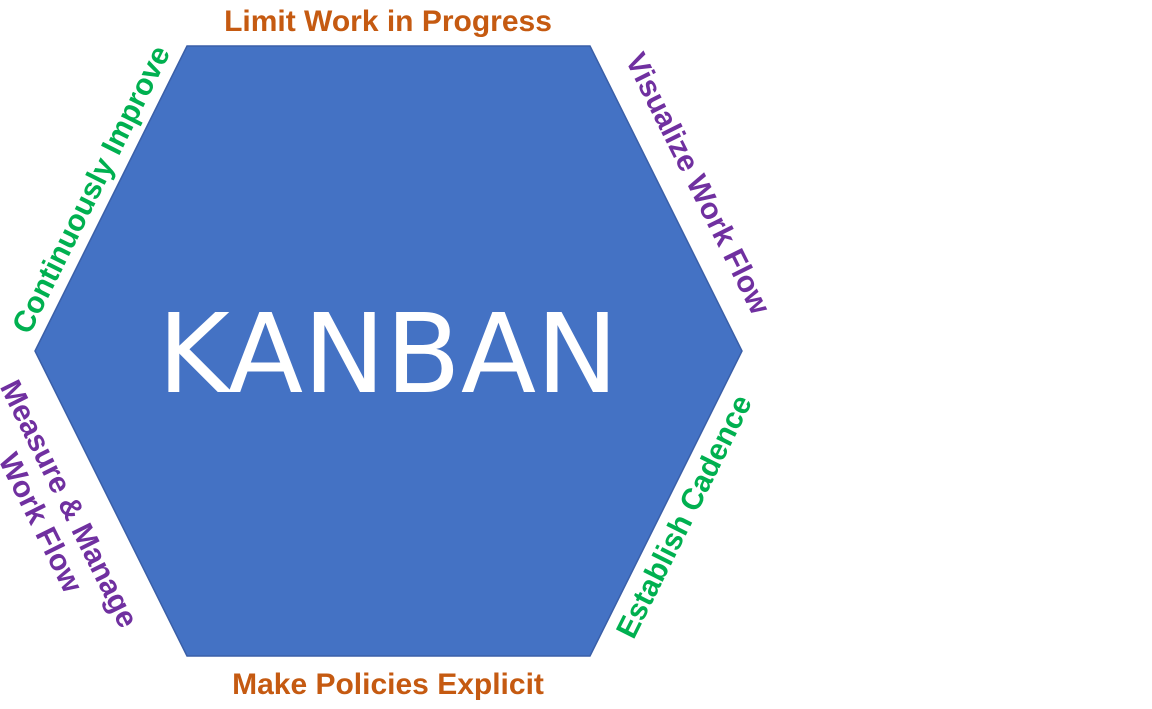 This screenshot has width=1152, height=709. Describe the element at coordinates (388, 21) in the screenshot. I see `label-top: Limit Work in Progress` at that location.